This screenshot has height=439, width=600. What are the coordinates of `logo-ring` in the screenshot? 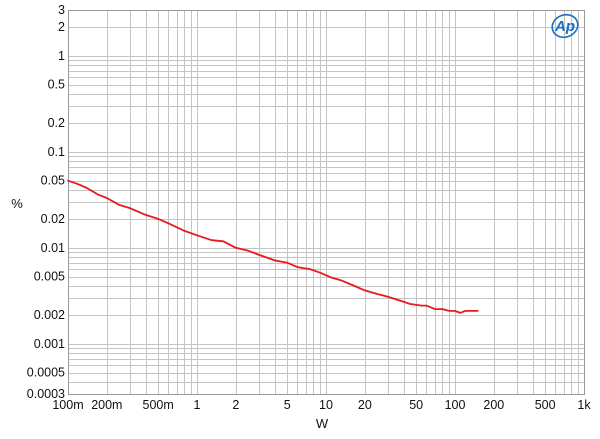 It's located at (565, 26).